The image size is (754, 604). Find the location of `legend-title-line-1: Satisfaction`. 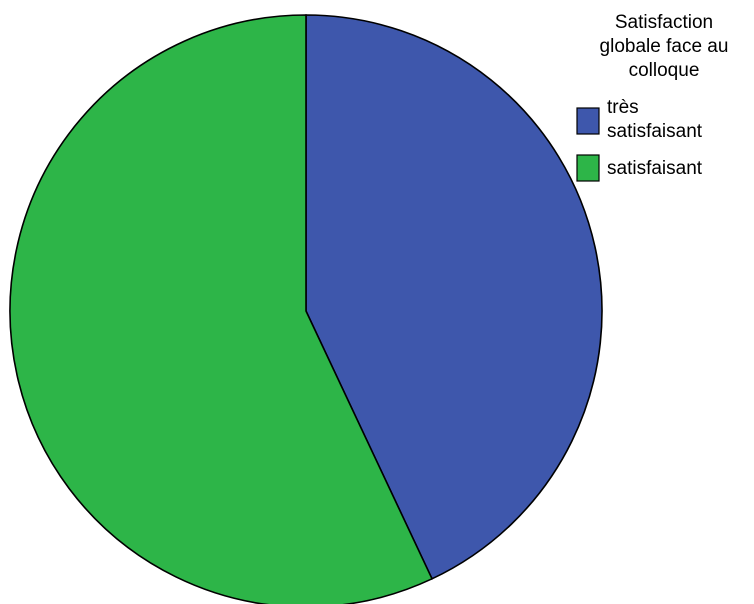

legend-title-line-1: Satisfaction is located at coordinates (664, 22).